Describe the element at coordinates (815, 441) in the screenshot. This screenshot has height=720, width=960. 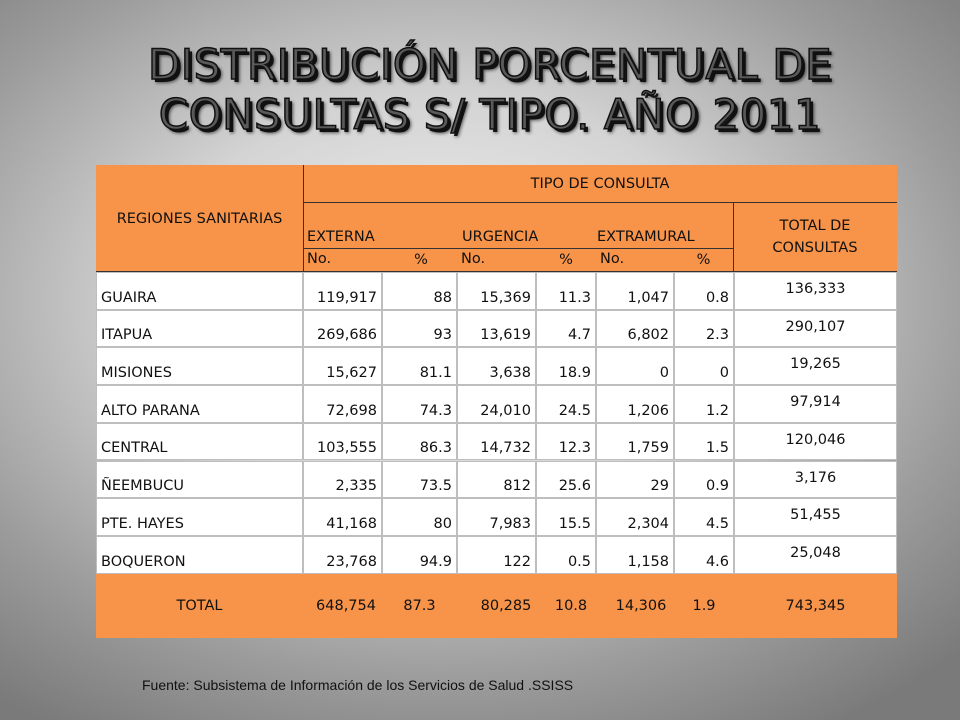
I see `row-total: 120,046` at that location.